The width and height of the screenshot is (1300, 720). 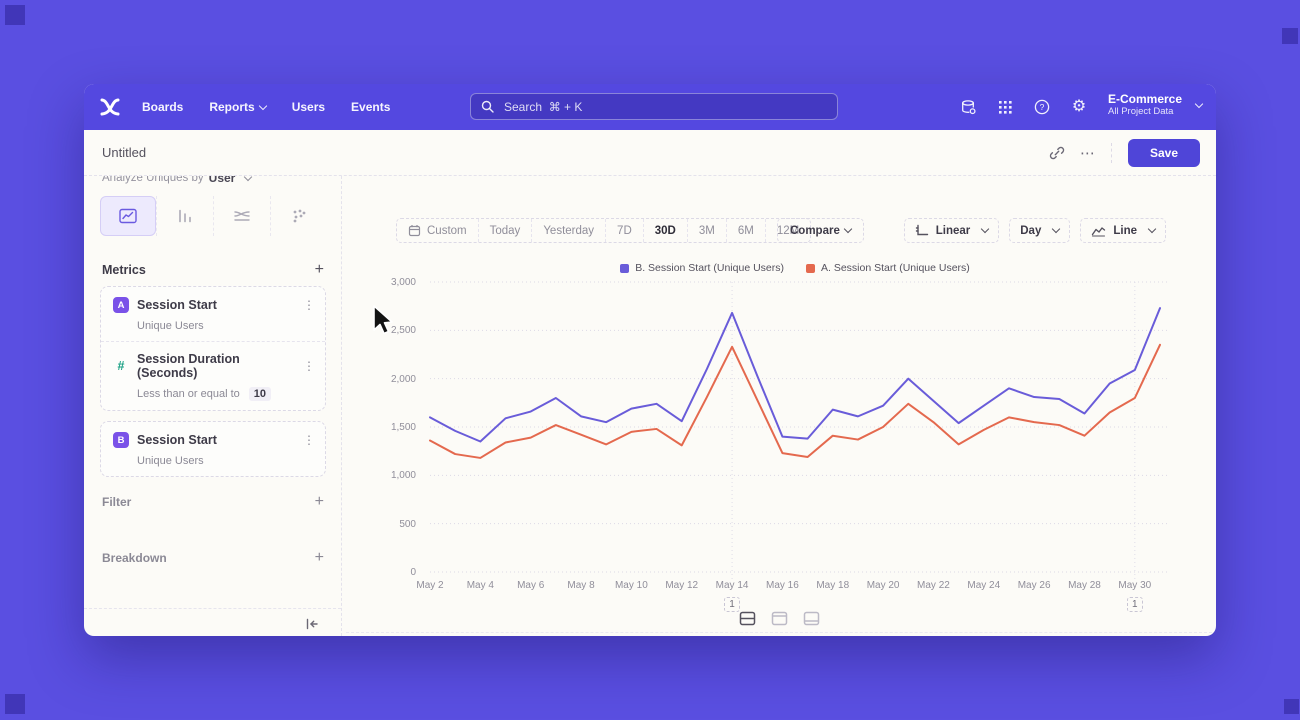 I want to click on analyze-value: User, so click(x=222, y=180).